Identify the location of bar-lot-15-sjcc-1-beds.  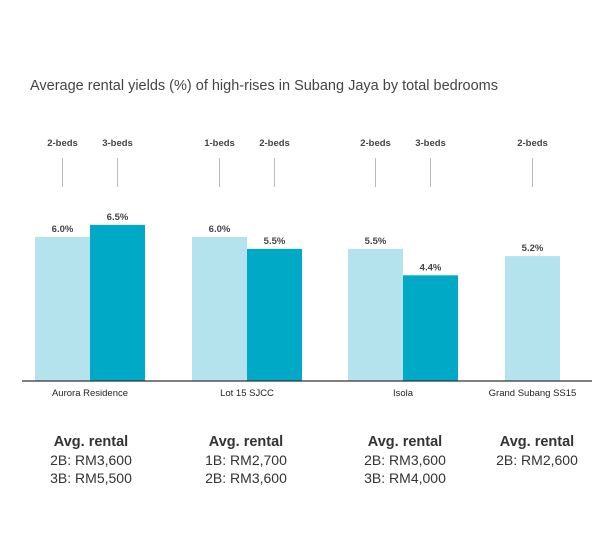
(219, 308).